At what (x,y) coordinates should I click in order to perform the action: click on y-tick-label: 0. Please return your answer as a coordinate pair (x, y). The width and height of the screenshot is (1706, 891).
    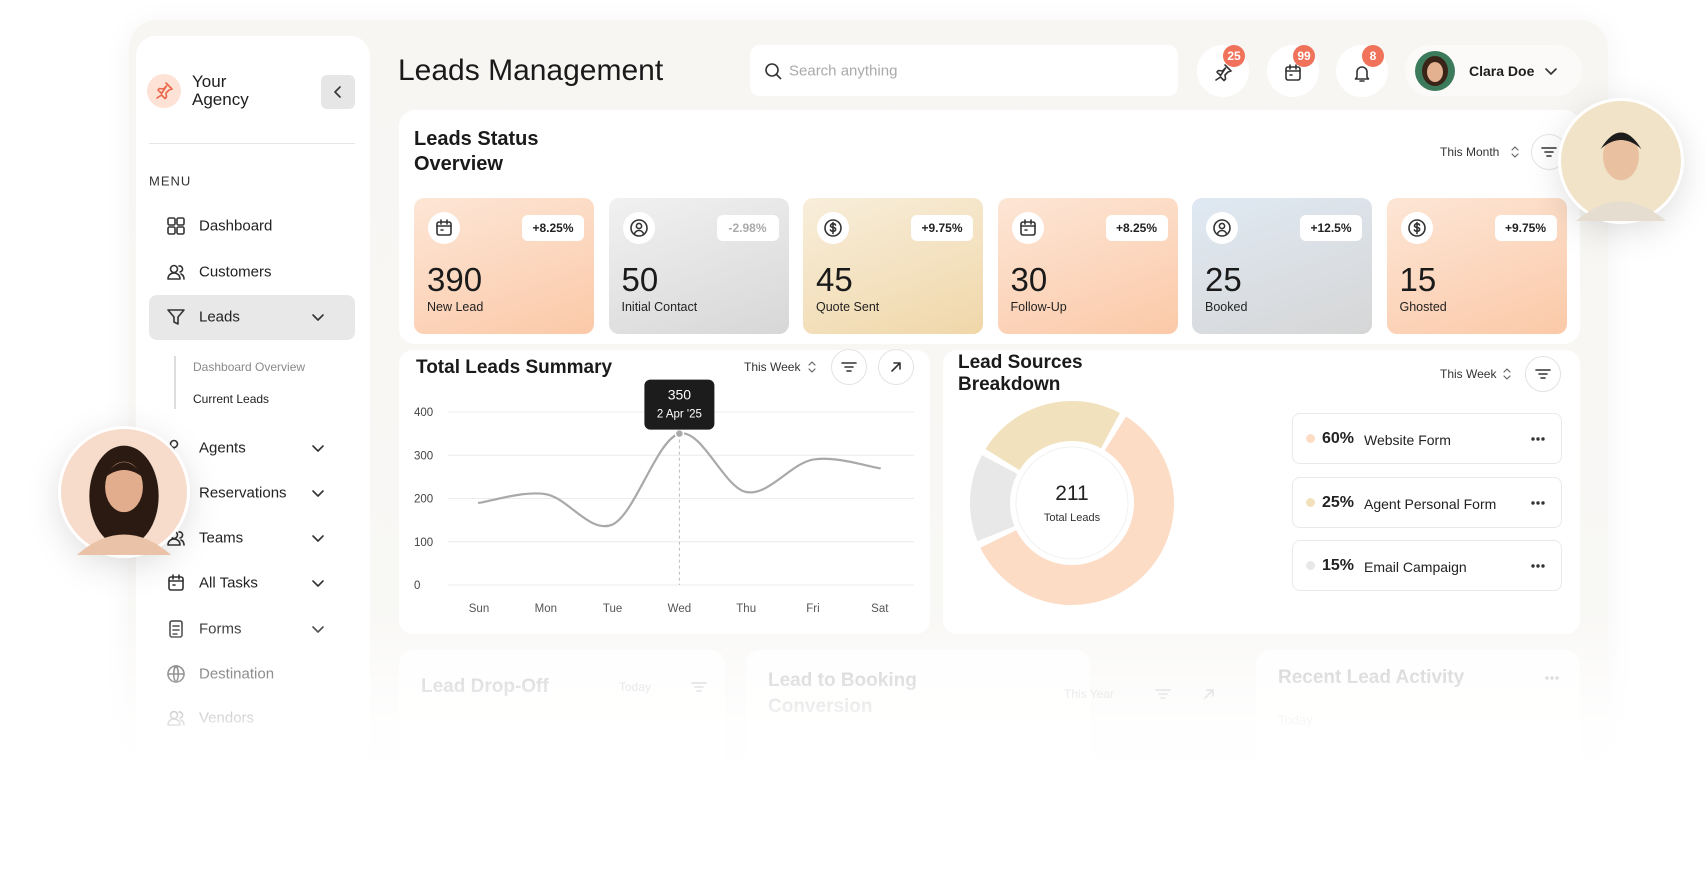
    Looking at the image, I should click on (417, 586).